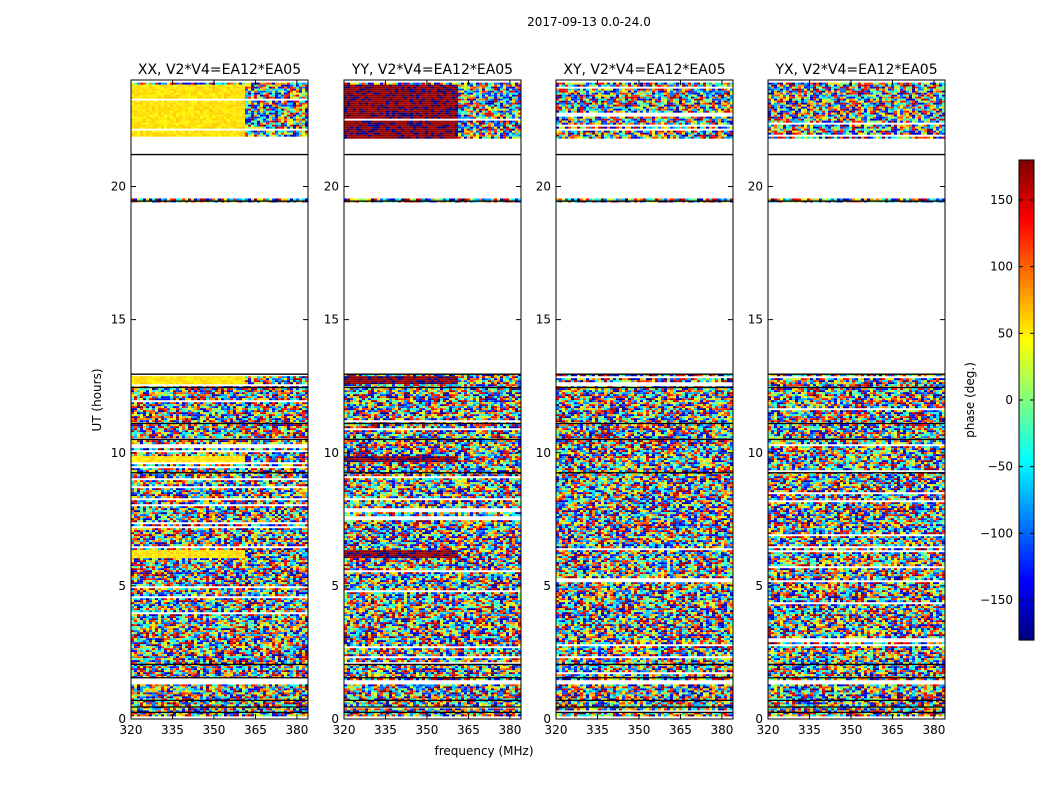 The image size is (1050, 804). I want to click on colorbar-tick-label: −150, so click(996, 600).